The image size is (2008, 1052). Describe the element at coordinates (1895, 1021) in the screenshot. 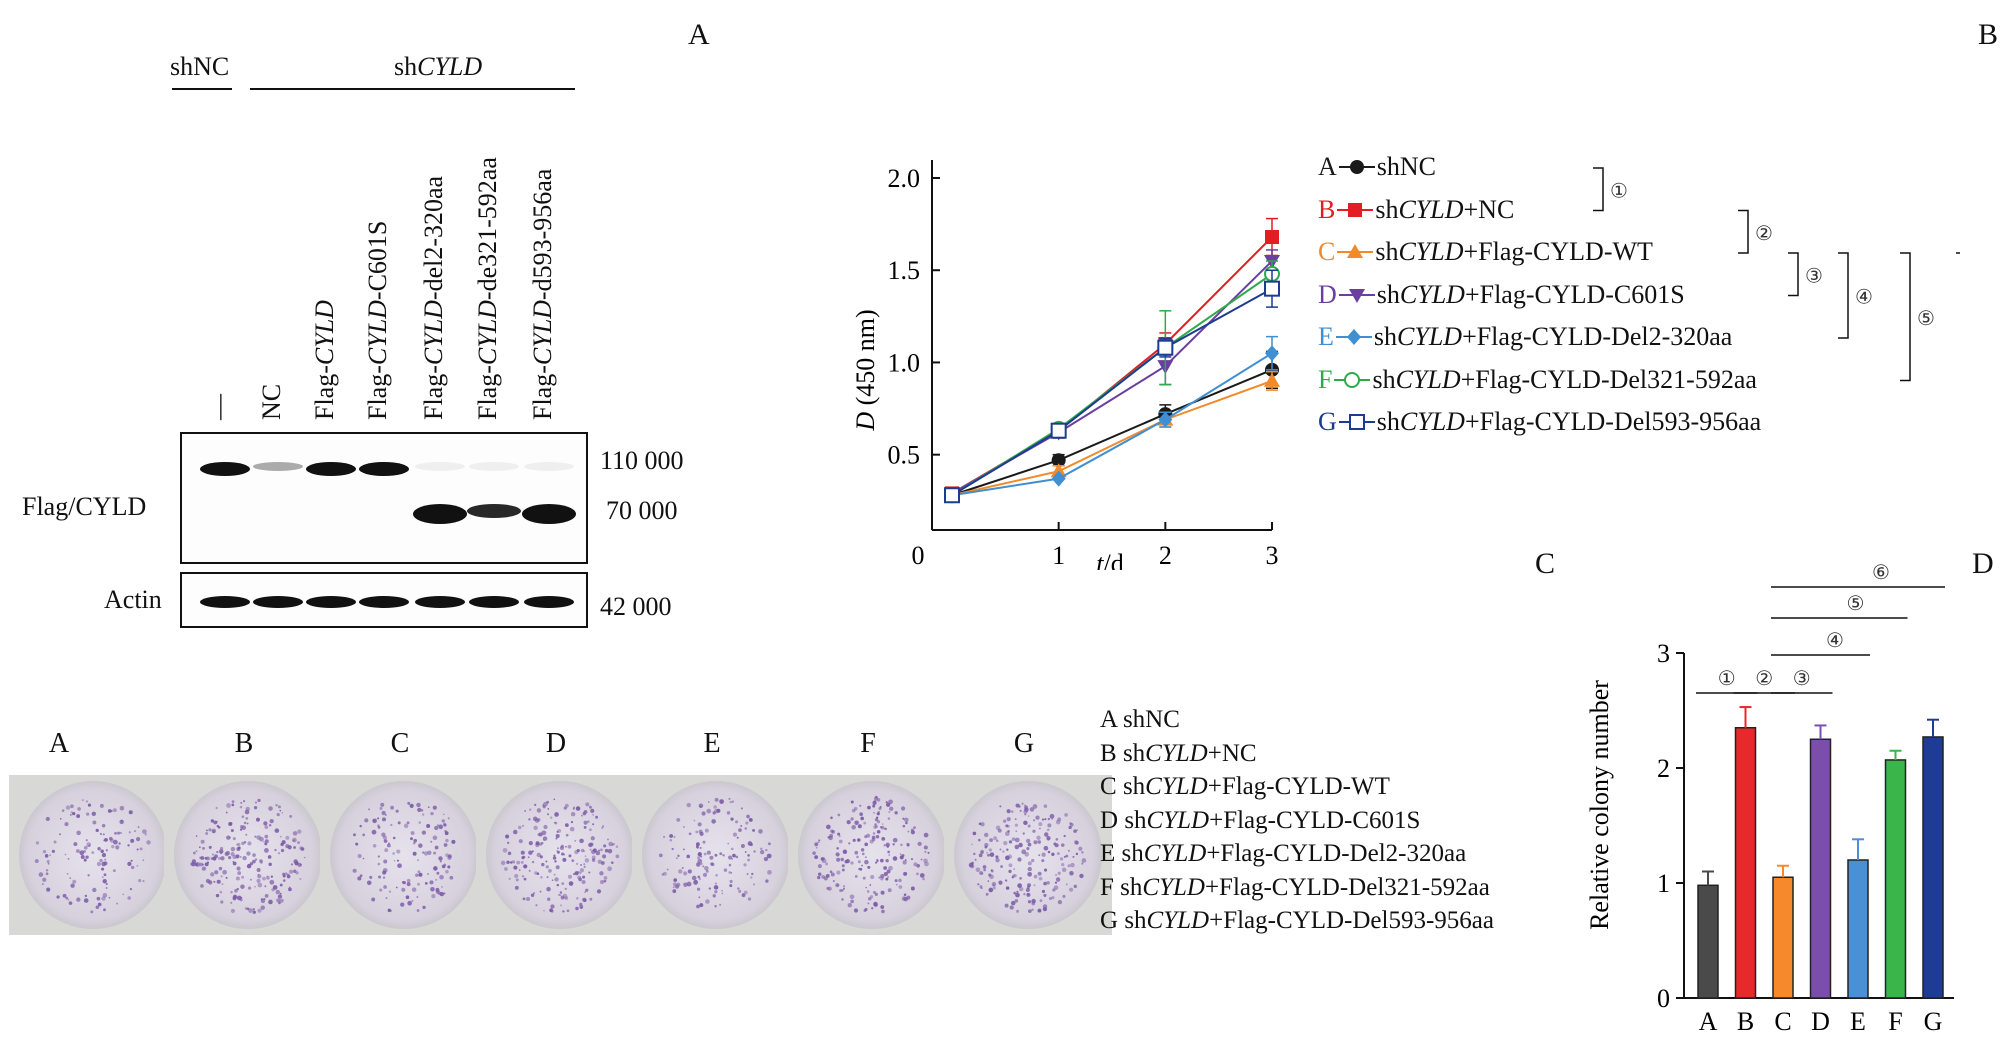

I see `bar-category-label: F` at that location.